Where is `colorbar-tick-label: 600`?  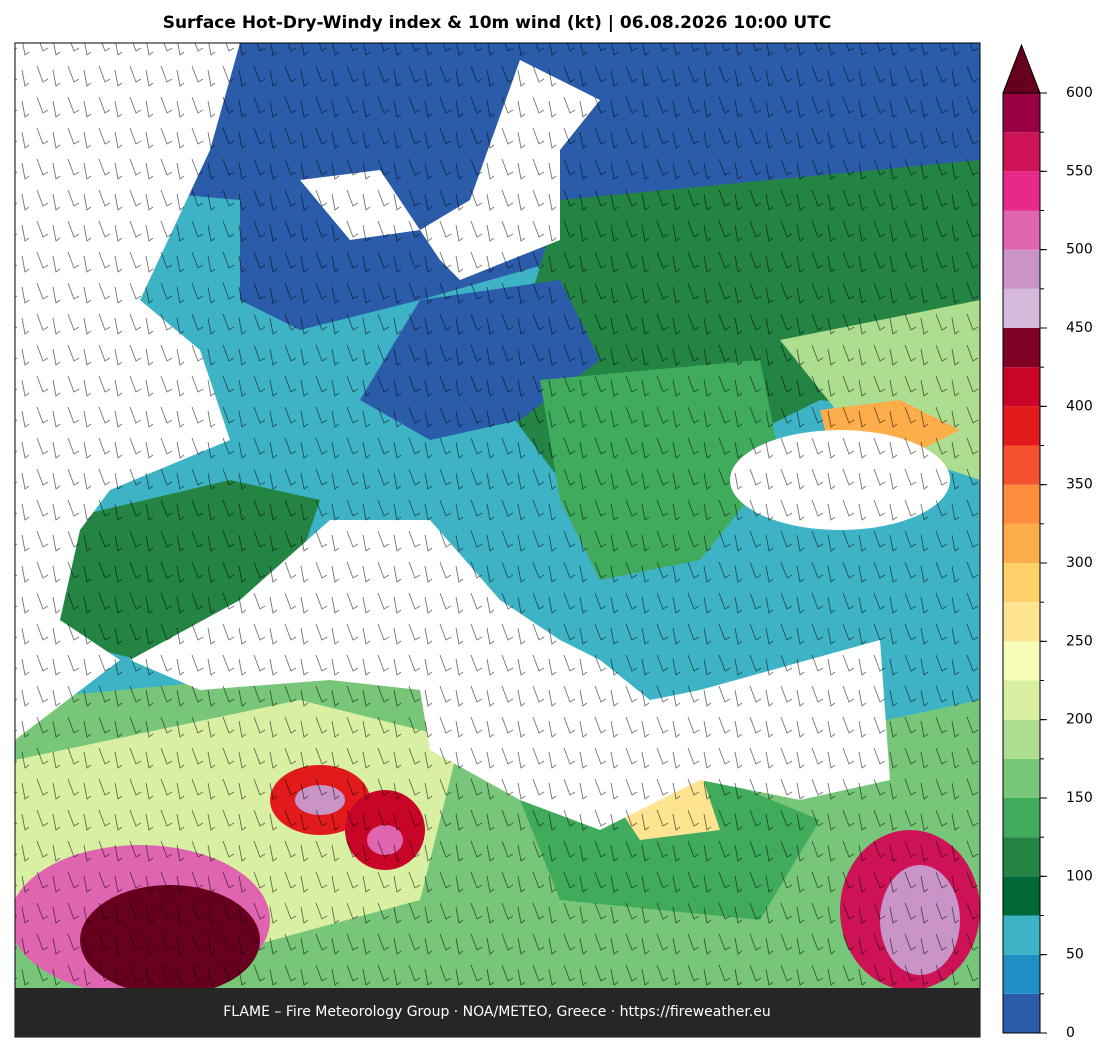
colorbar-tick-label: 600 is located at coordinates (1079, 93).